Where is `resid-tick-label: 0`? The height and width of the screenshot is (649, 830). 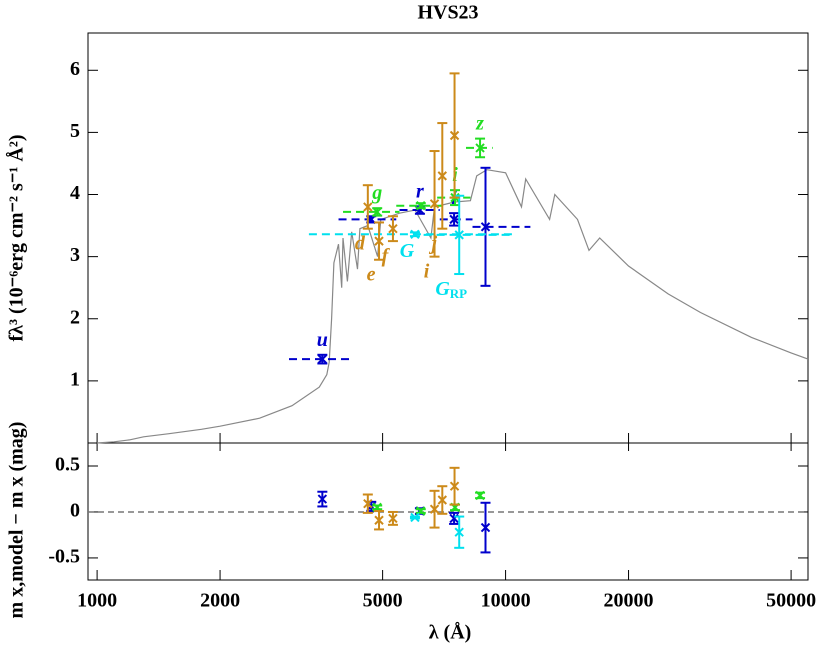 resid-tick-label: 0 is located at coordinates (75, 511).